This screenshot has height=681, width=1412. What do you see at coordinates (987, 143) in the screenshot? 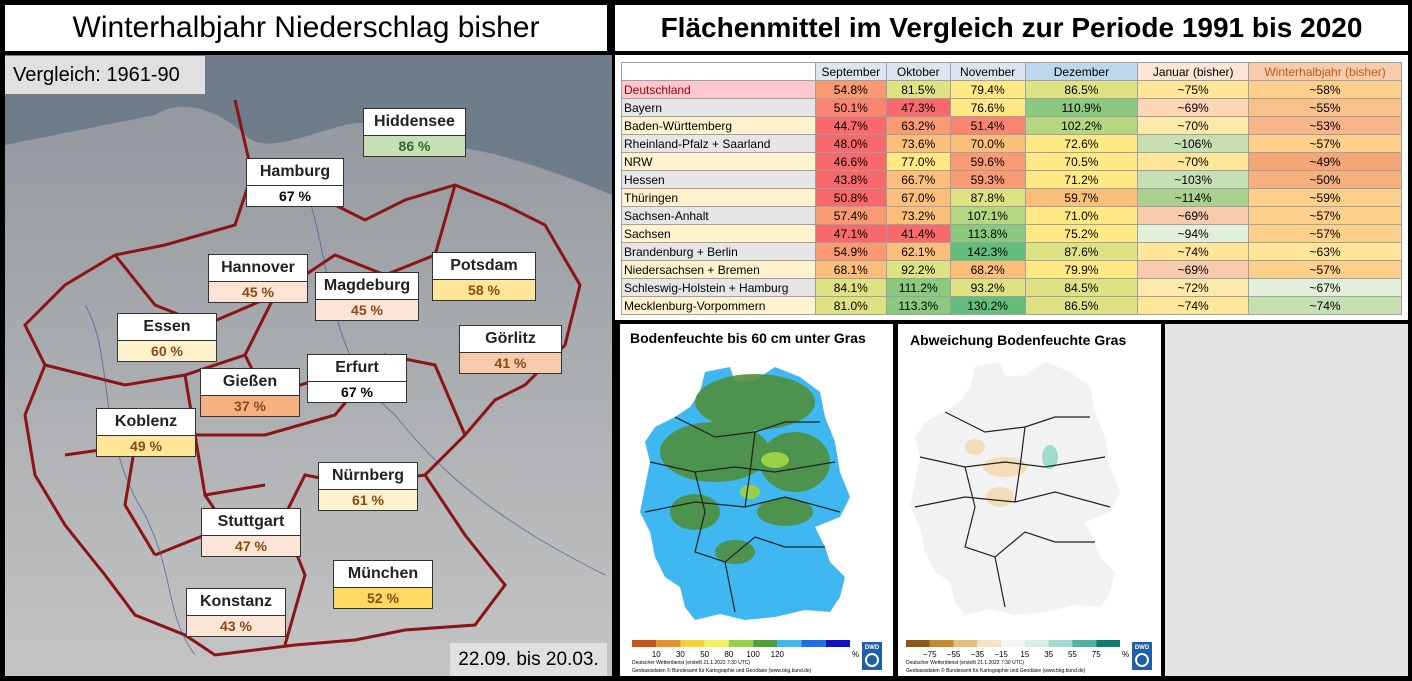
I see `table-cell: 70.0%` at bounding box center [987, 143].